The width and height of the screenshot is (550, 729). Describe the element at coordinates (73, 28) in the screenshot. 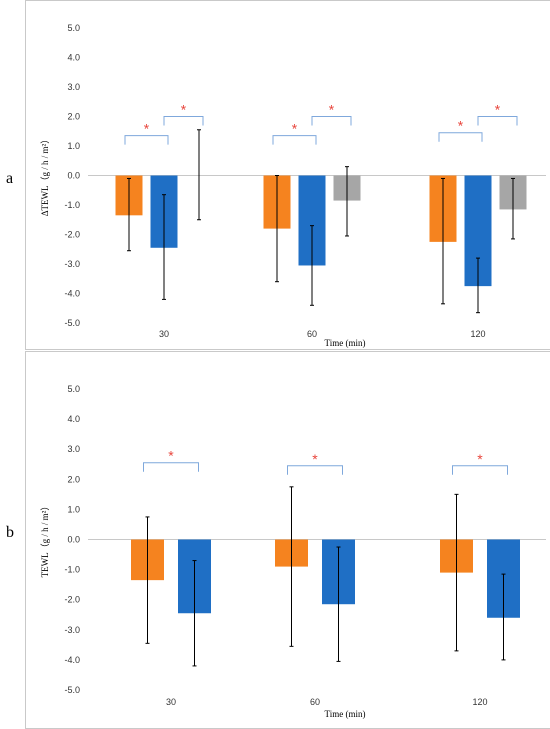

I see `chart-a-y-tick-label: 5.0` at that location.